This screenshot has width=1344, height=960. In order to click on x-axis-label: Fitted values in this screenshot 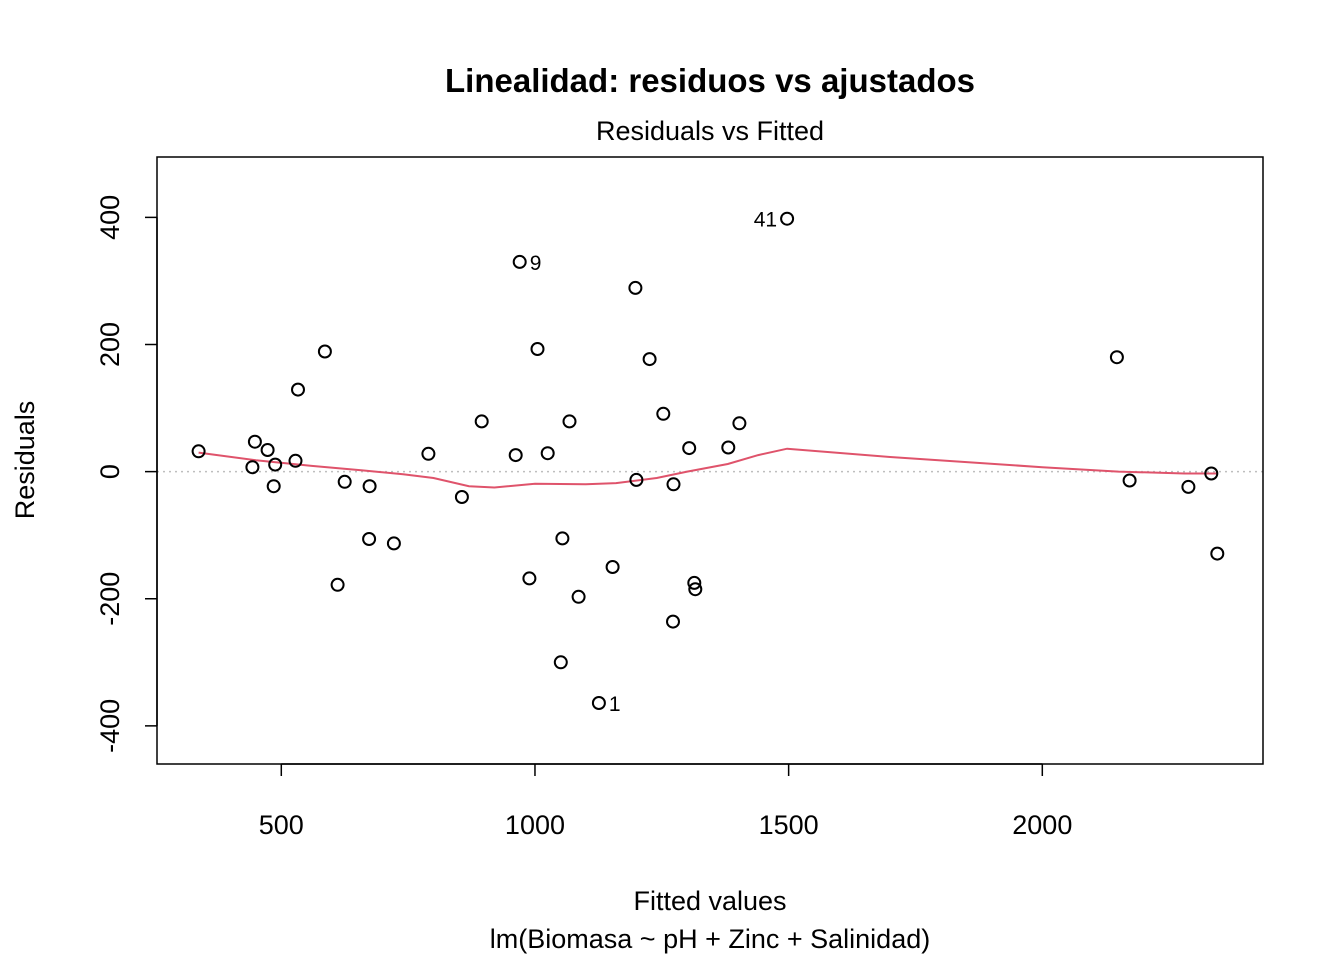, I will do `click(709, 901)`.